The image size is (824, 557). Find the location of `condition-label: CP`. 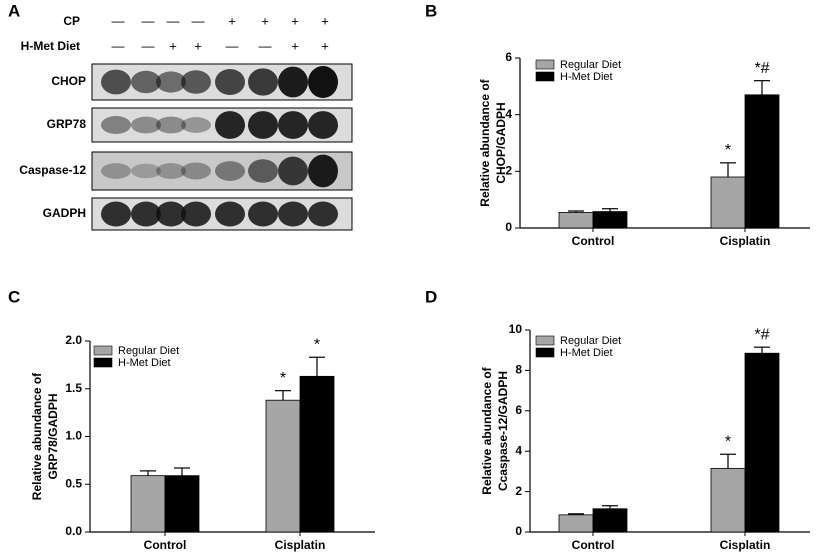

condition-label: CP is located at coordinates (71, 21).